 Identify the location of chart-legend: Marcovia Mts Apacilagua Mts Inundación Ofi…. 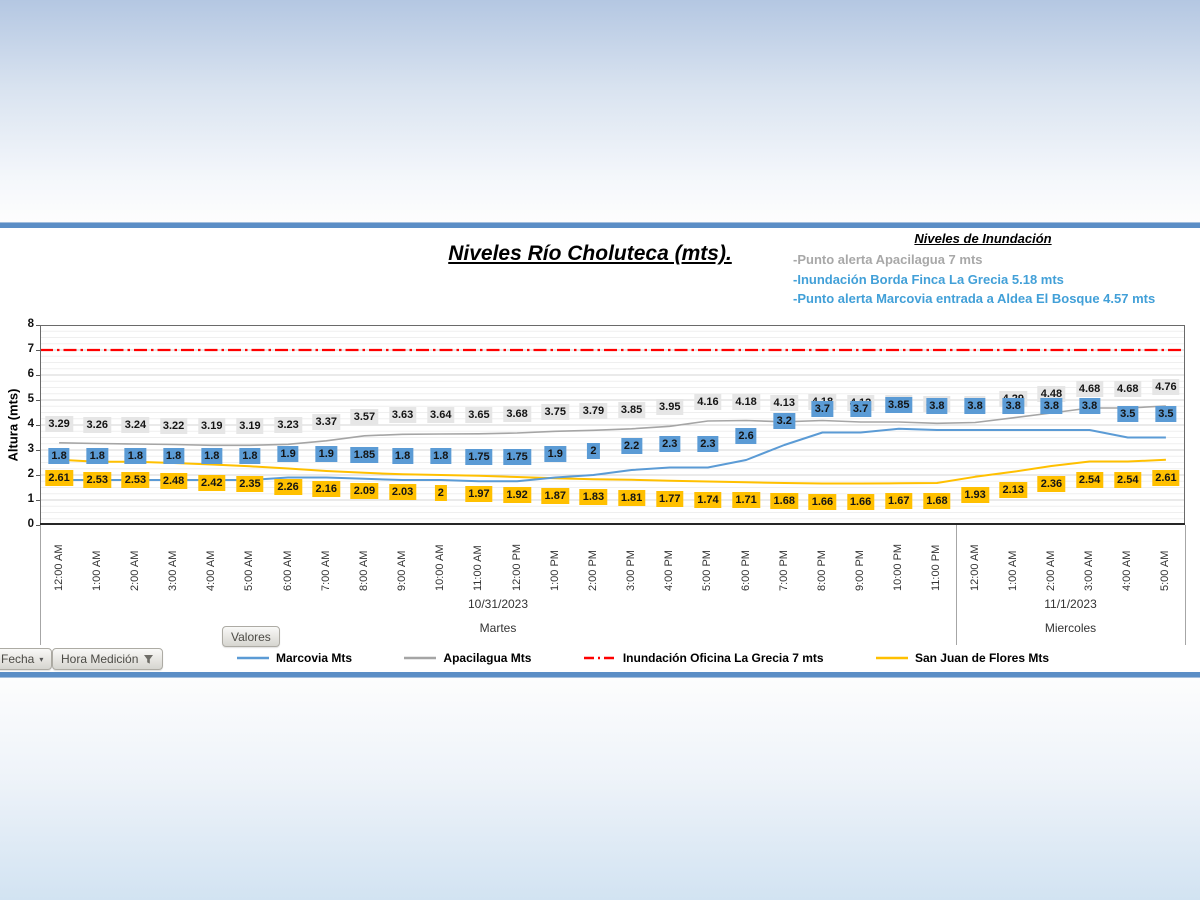
(643, 658).